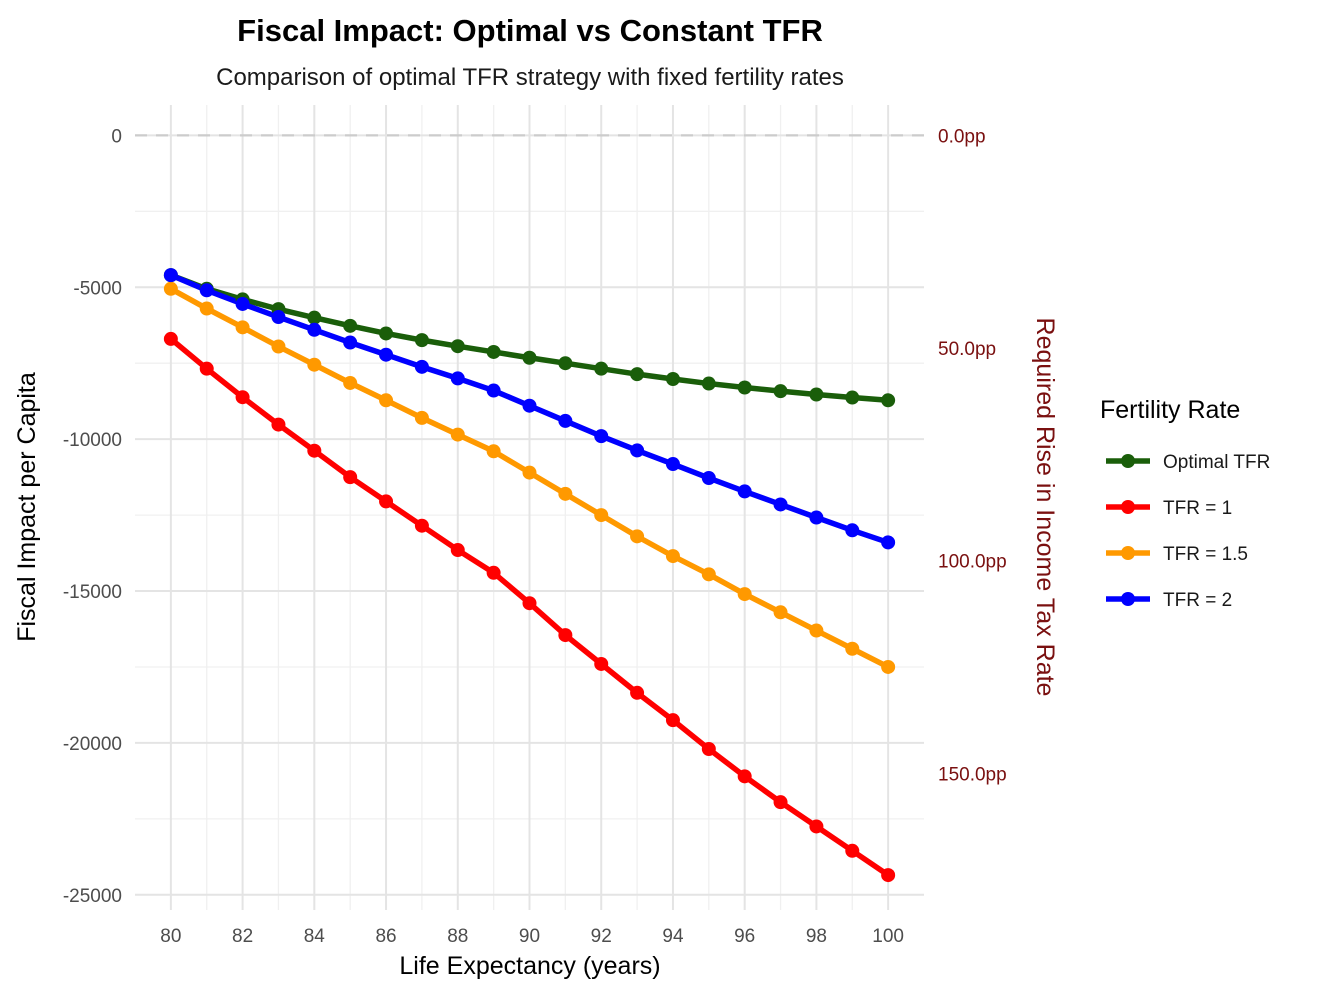 Image resolution: width=1324 pixels, height=999 pixels. What do you see at coordinates (816, 936) in the screenshot?
I see `x-tick-label: 98` at bounding box center [816, 936].